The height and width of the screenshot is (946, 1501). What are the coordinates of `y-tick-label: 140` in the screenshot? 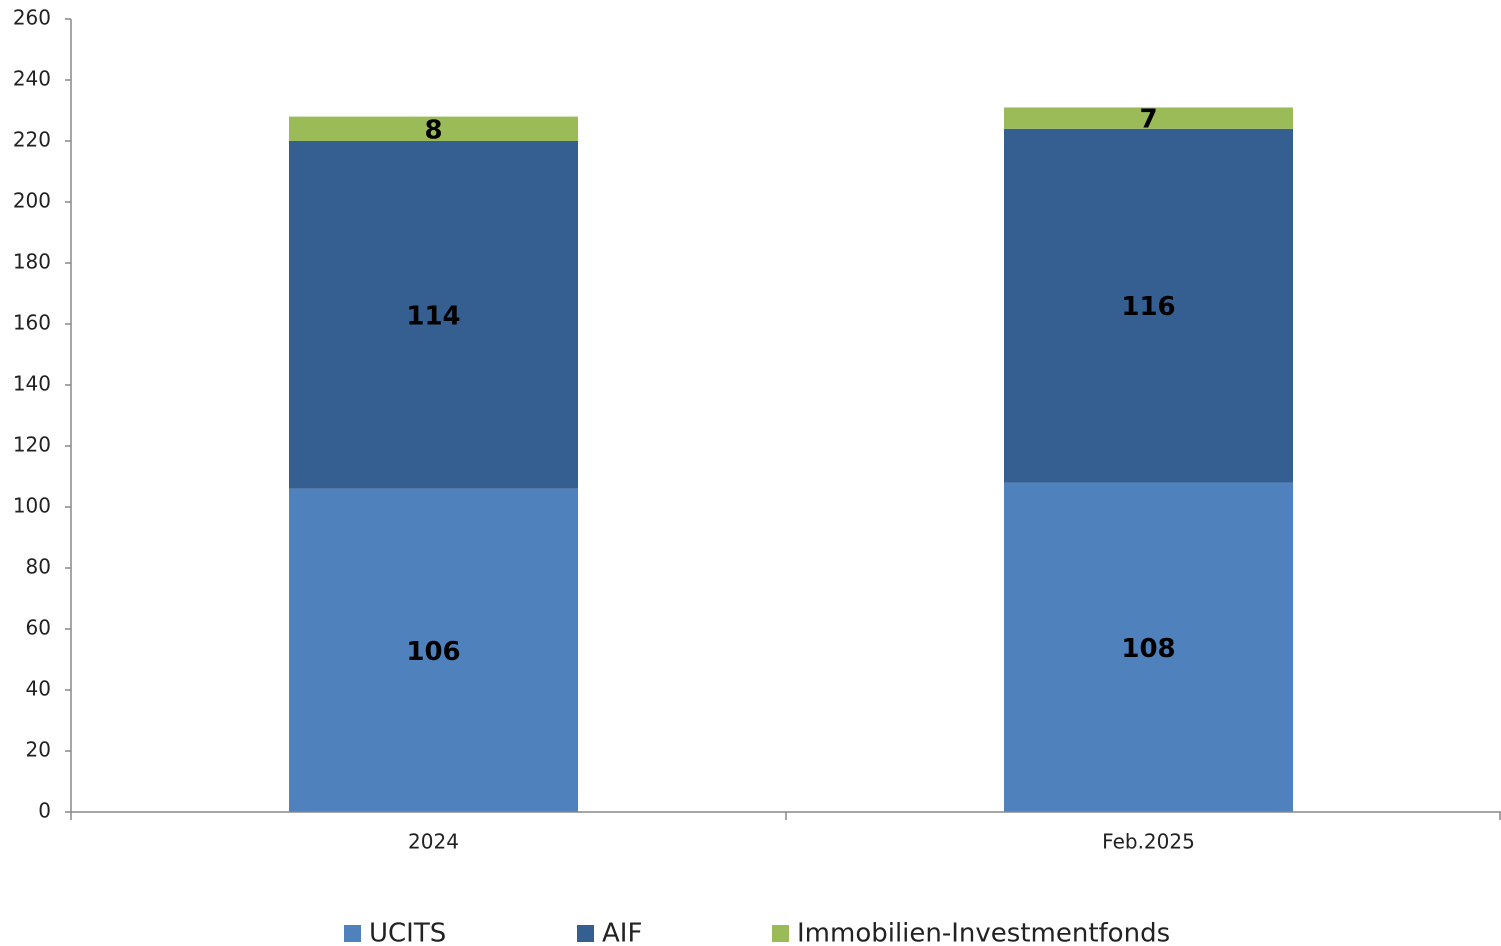 It's located at (32, 384).